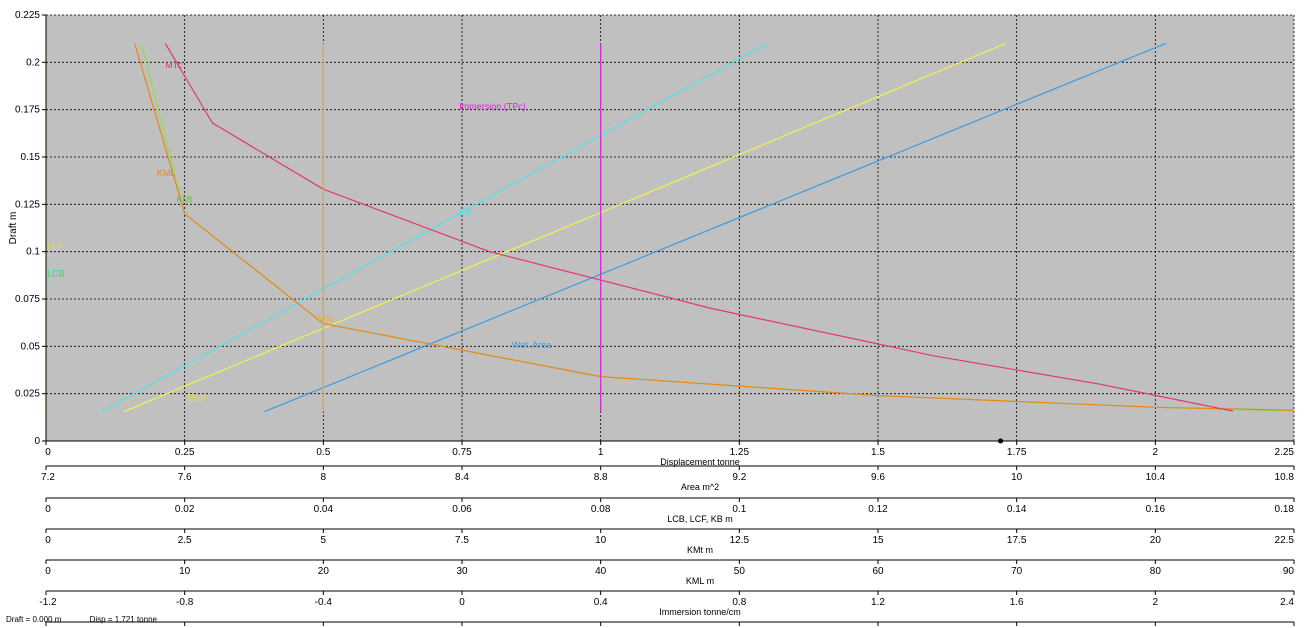 Image resolution: width=1311 pixels, height=628 pixels. Describe the element at coordinates (739, 602) in the screenshot. I see `x-tick-label: 0.8` at that location.